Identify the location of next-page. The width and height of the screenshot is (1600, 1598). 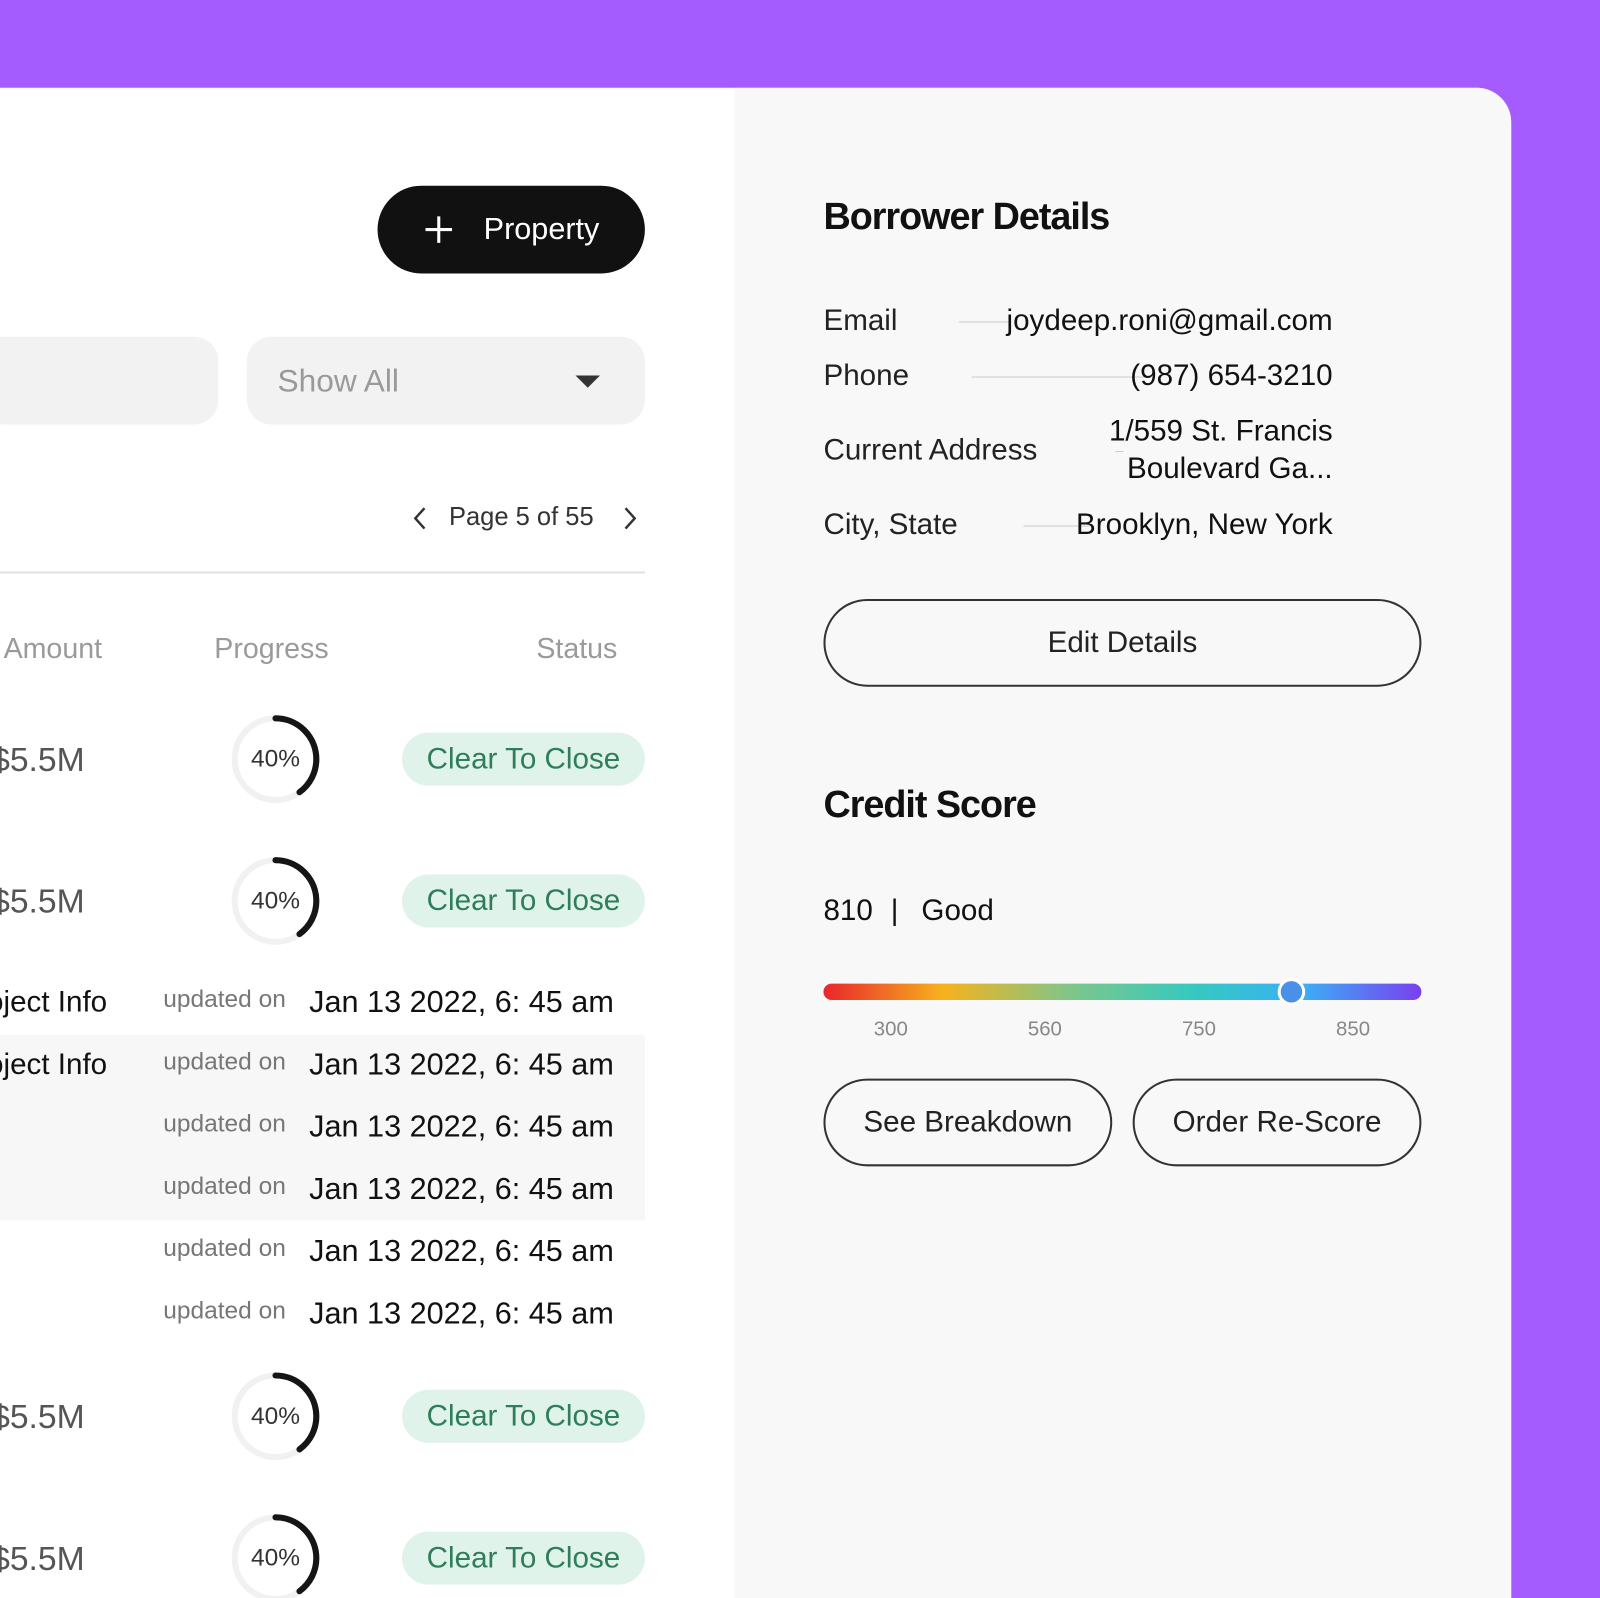
(629, 518).